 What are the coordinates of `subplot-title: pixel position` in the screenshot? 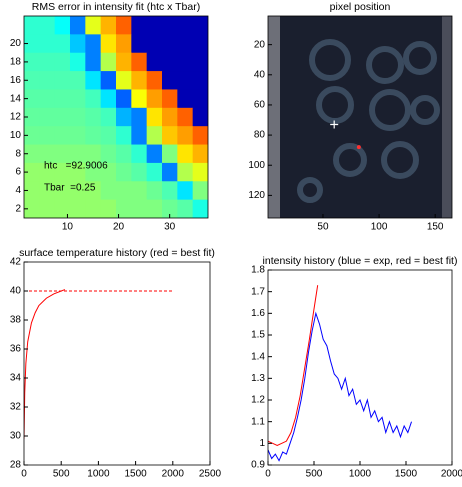 It's located at (360, 7).